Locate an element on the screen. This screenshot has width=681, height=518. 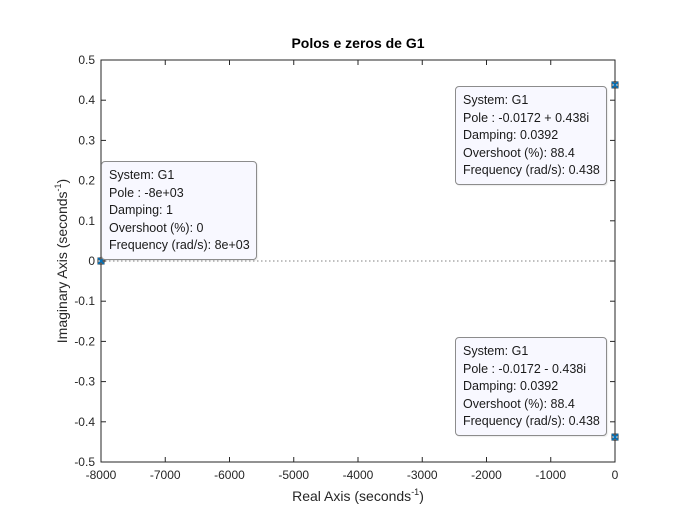
datatip-frequency: Frequency (rad/s): 8e+03 is located at coordinates (179, 245).